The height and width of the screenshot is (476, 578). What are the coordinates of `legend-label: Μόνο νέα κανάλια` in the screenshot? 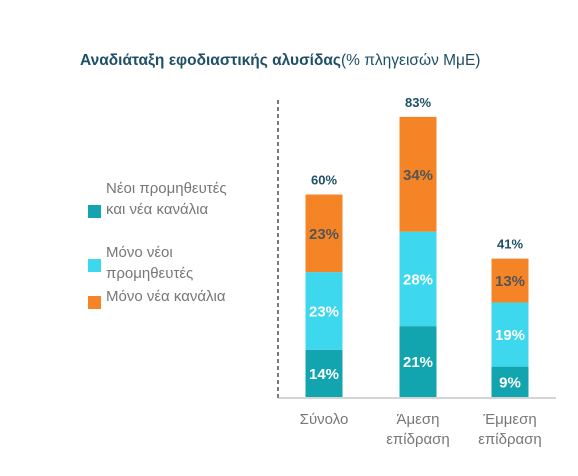 It's located at (166, 296).